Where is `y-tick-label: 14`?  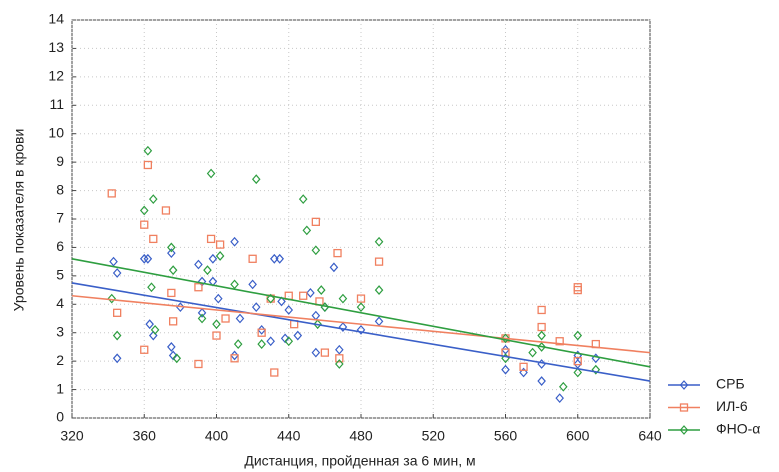
y-tick-label: 14 is located at coordinates (56, 19).